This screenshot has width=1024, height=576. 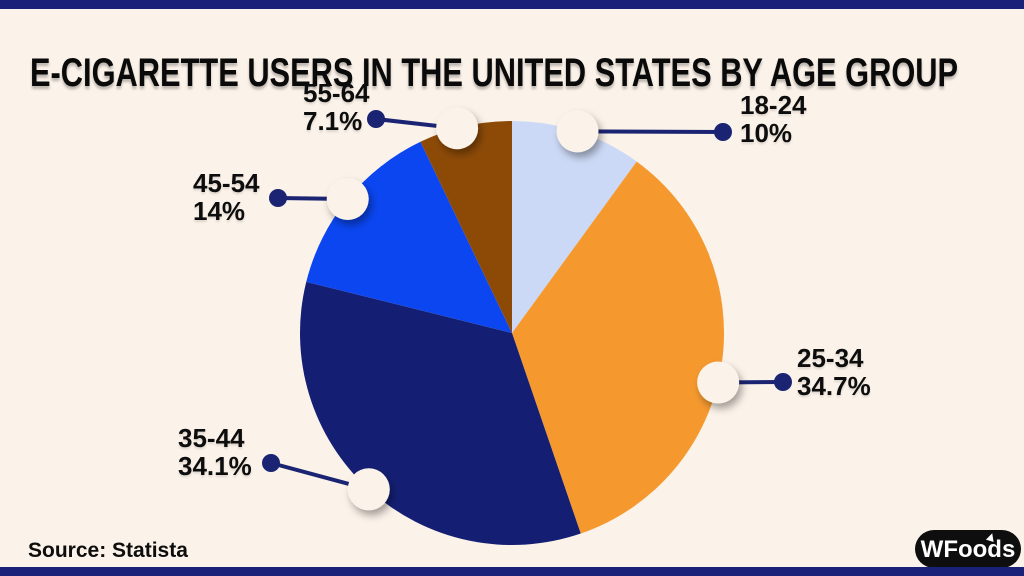 I want to click on brand-logo-text: WFoods, so click(x=968, y=549).